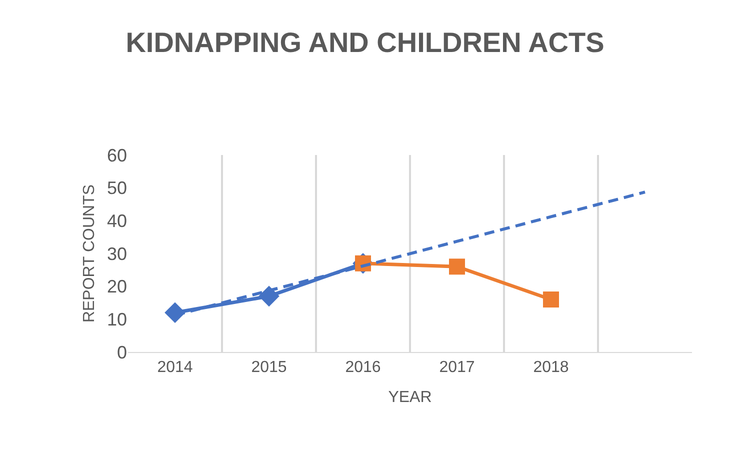  What do you see at coordinates (89, 253) in the screenshot?
I see `y-axis-title: REPORT COUNTS` at bounding box center [89, 253].